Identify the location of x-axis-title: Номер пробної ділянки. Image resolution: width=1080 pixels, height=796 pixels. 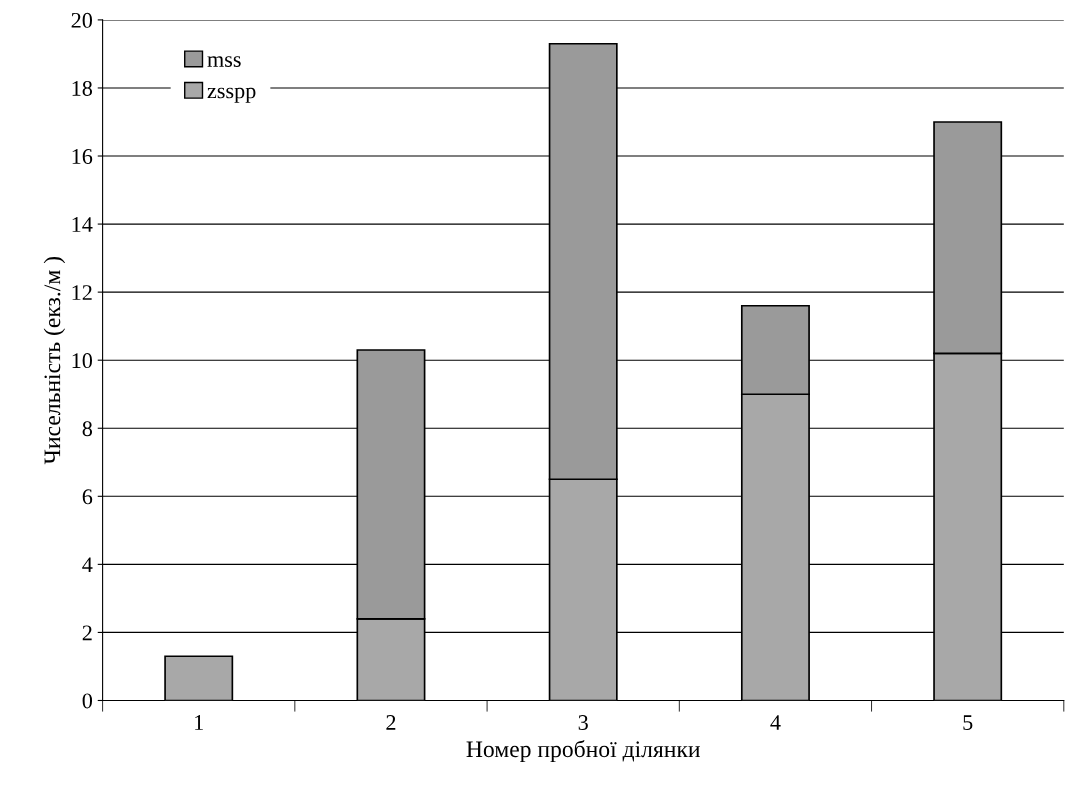
(583, 751).